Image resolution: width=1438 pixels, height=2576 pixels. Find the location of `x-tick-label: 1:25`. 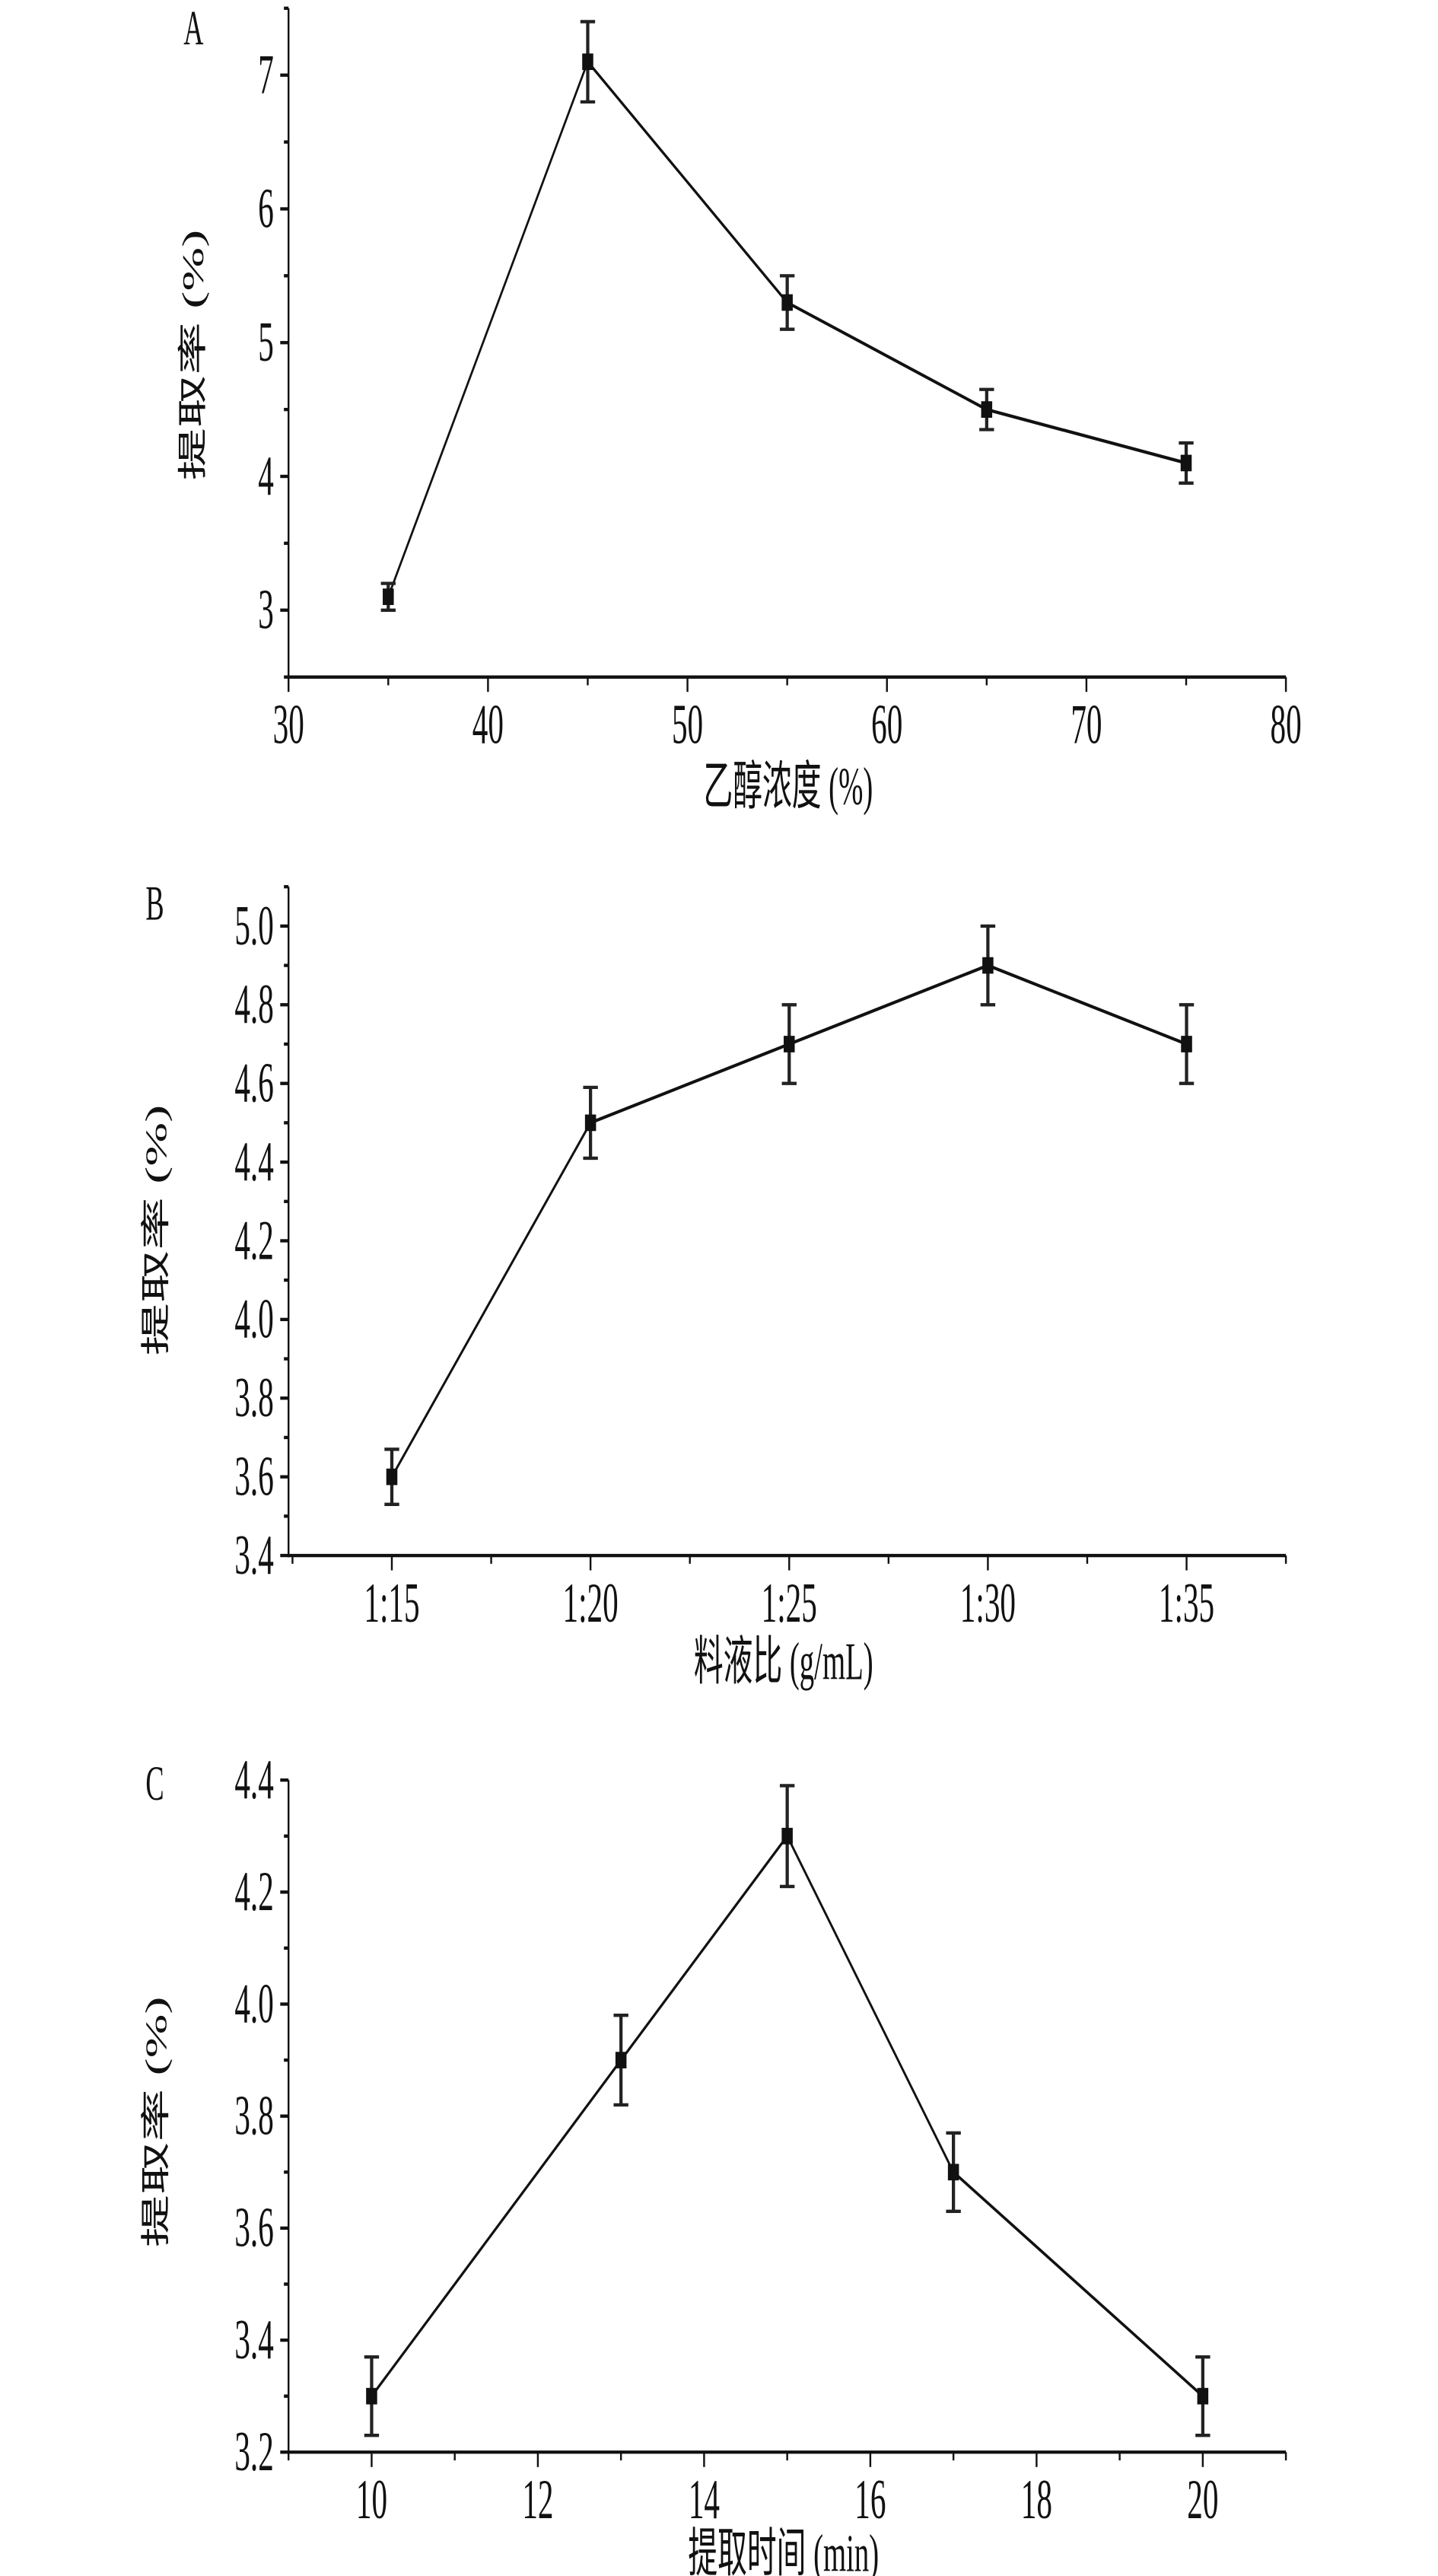

x-tick-label: 1:25 is located at coordinates (789, 1602).